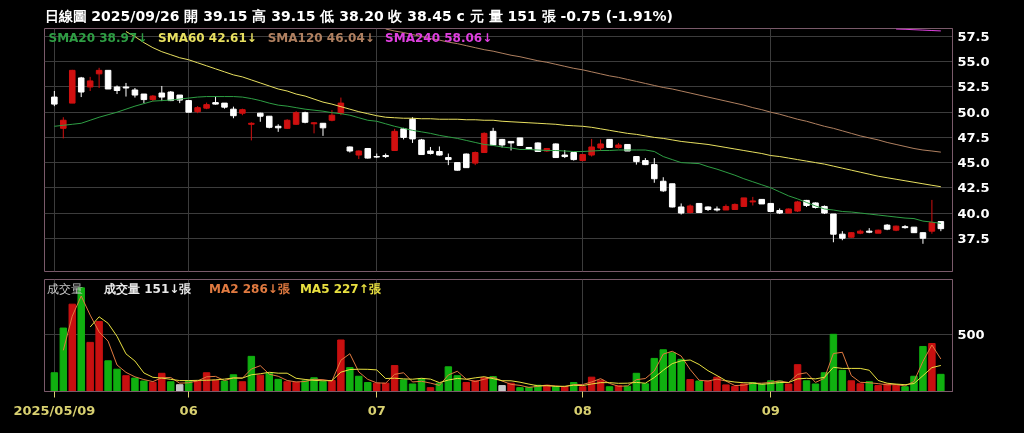  I want to click on x-tick-label: 07, so click(376, 410).